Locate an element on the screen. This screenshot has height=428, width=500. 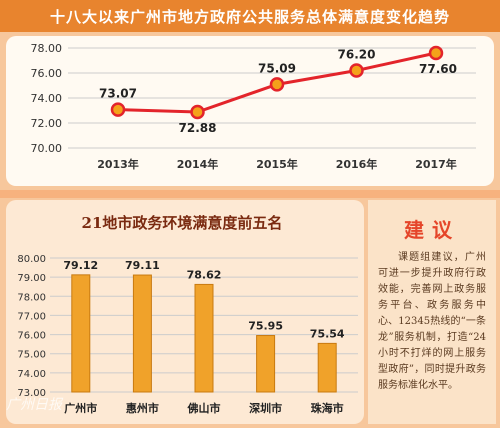
y-tick-label: 70.00 is located at coordinates (47, 148).